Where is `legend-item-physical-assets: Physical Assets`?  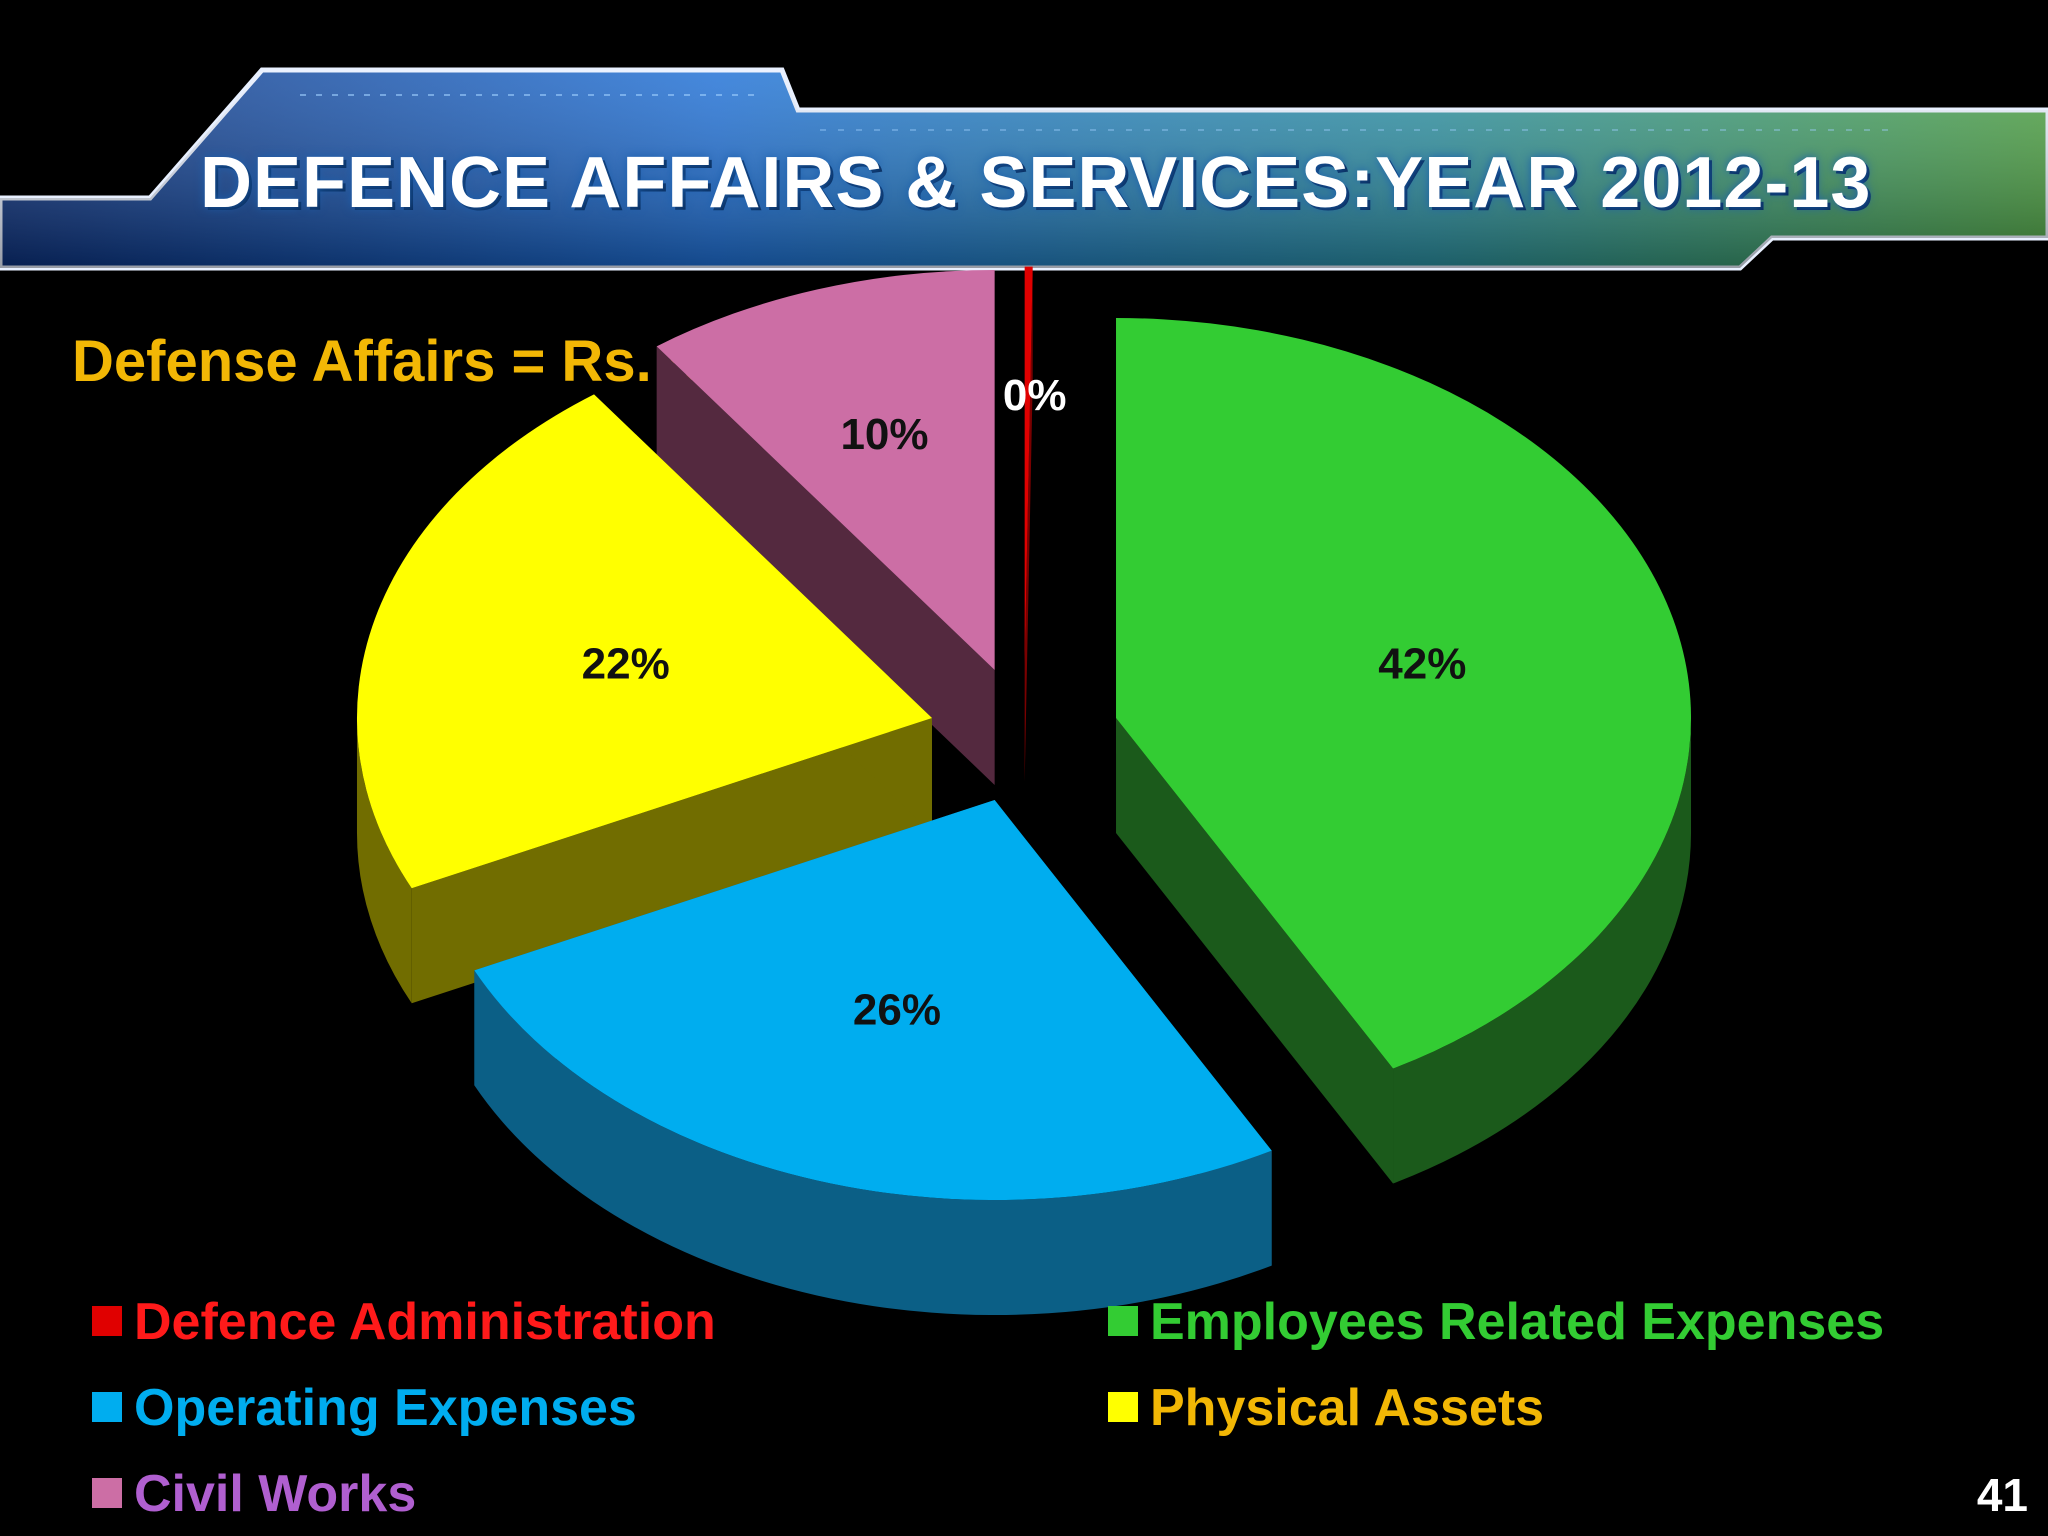 legend-item-physical-assets: Physical Assets is located at coordinates (1326, 1408).